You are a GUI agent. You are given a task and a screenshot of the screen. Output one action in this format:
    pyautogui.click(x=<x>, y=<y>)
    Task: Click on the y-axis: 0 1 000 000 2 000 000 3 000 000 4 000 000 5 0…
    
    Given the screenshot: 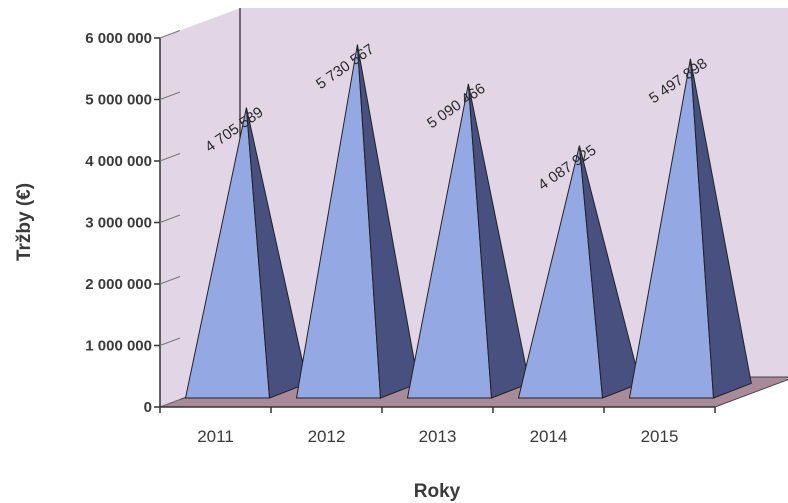 What is the action you would take?
    pyautogui.click(x=133, y=223)
    